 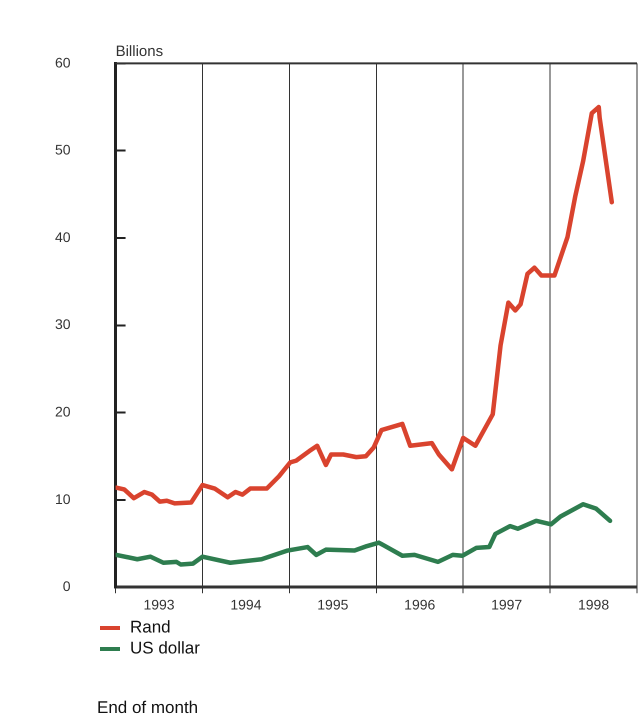 I want to click on y-tick-label: 60, so click(x=62, y=62).